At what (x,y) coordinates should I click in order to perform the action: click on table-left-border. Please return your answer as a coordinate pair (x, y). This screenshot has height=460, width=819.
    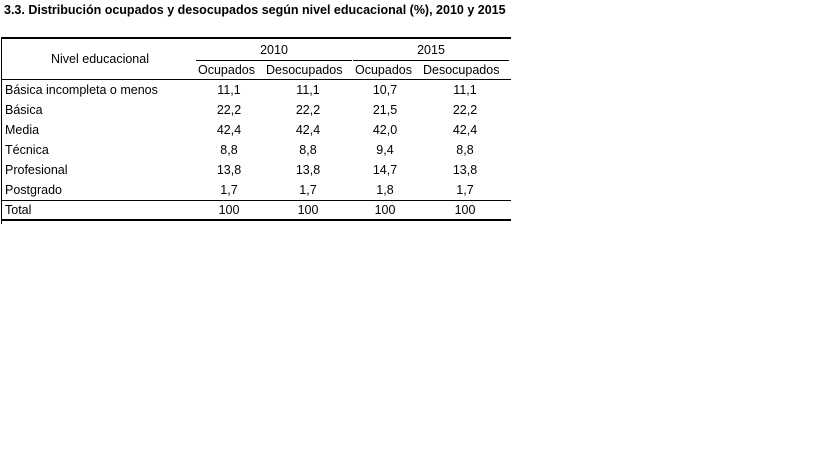
    Looking at the image, I should click on (1, 130).